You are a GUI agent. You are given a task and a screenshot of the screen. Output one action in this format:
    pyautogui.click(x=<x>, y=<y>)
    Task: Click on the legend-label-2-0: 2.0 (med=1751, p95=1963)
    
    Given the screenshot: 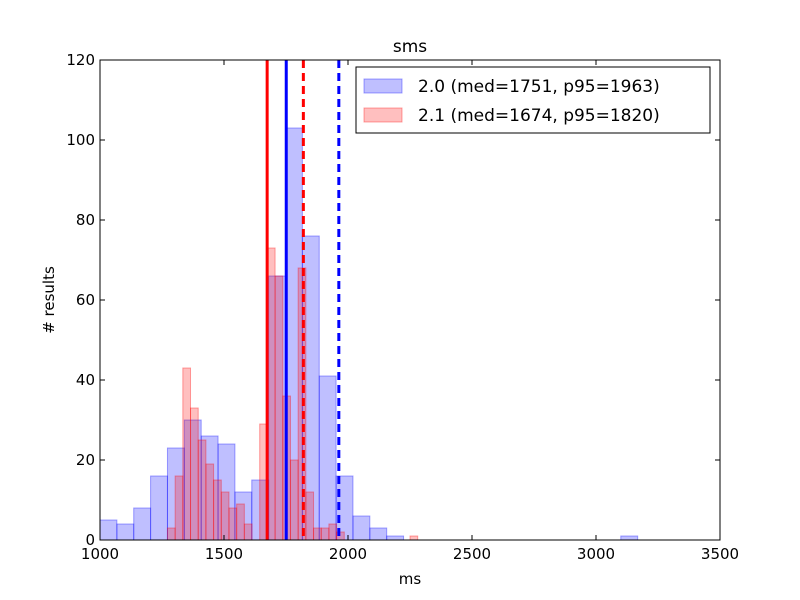 What is the action you would take?
    pyautogui.click(x=539, y=87)
    